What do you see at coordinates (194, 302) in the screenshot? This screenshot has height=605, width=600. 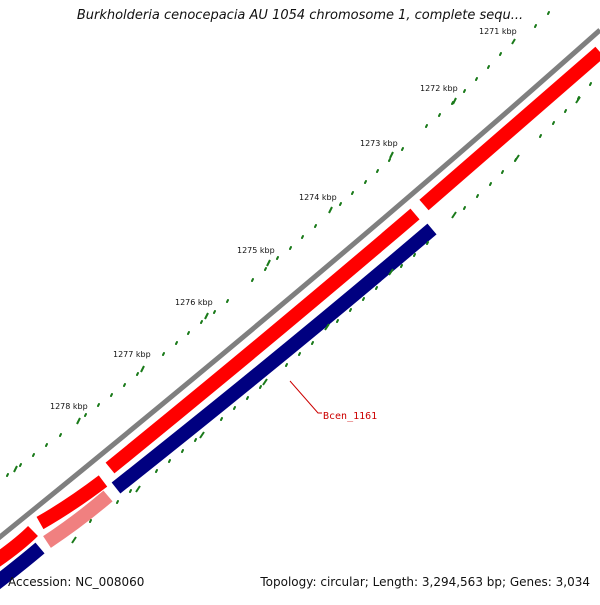 I see `tick-label: 1276 kbp` at bounding box center [194, 302].